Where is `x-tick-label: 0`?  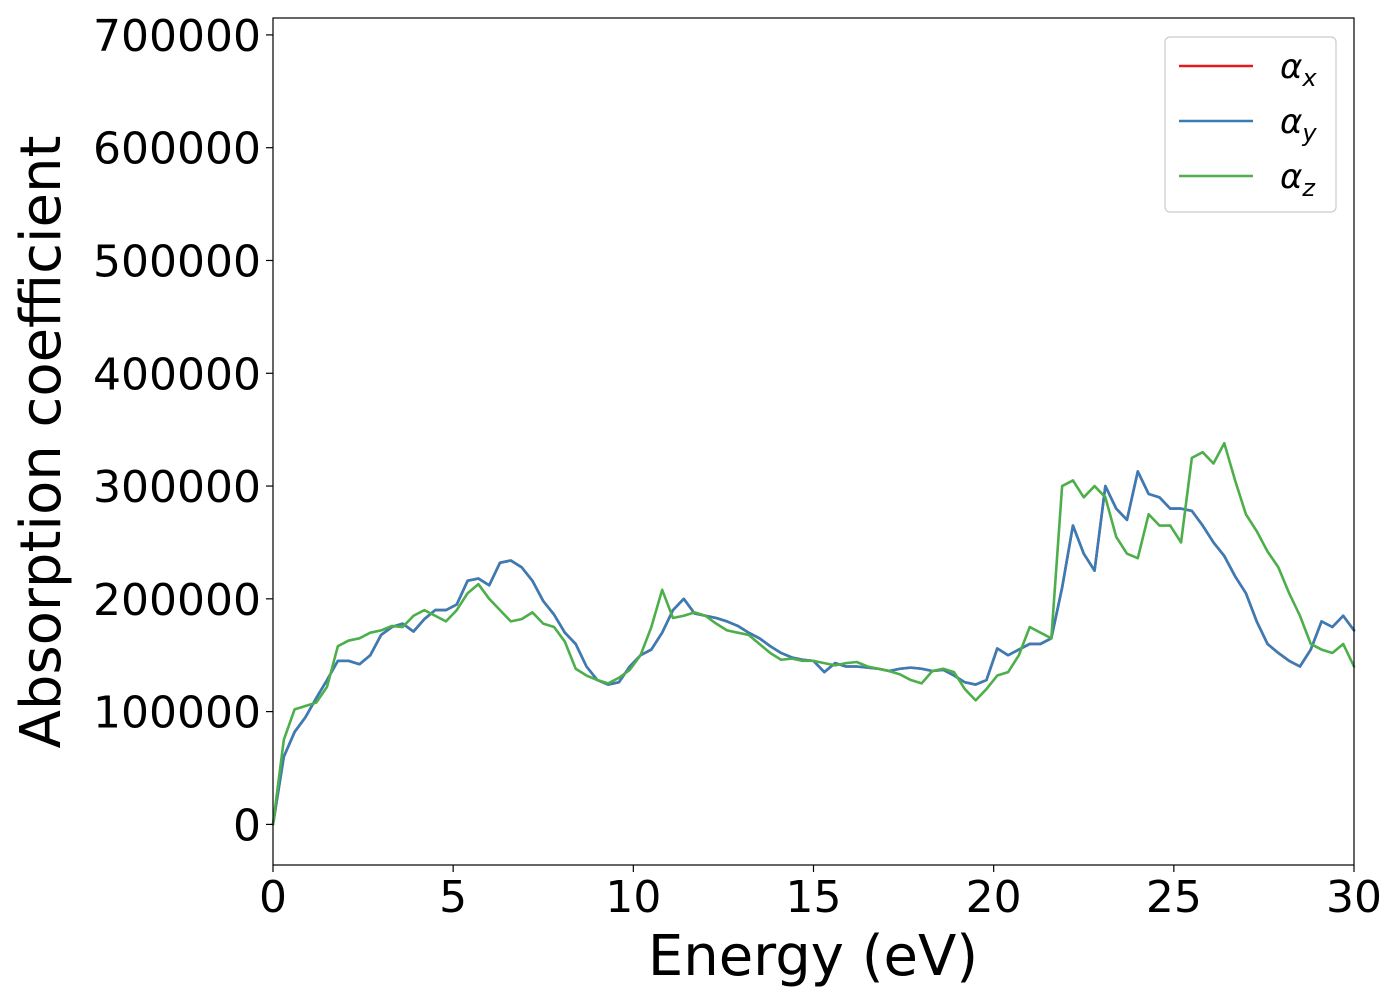
x-tick-label: 0 is located at coordinates (273, 897).